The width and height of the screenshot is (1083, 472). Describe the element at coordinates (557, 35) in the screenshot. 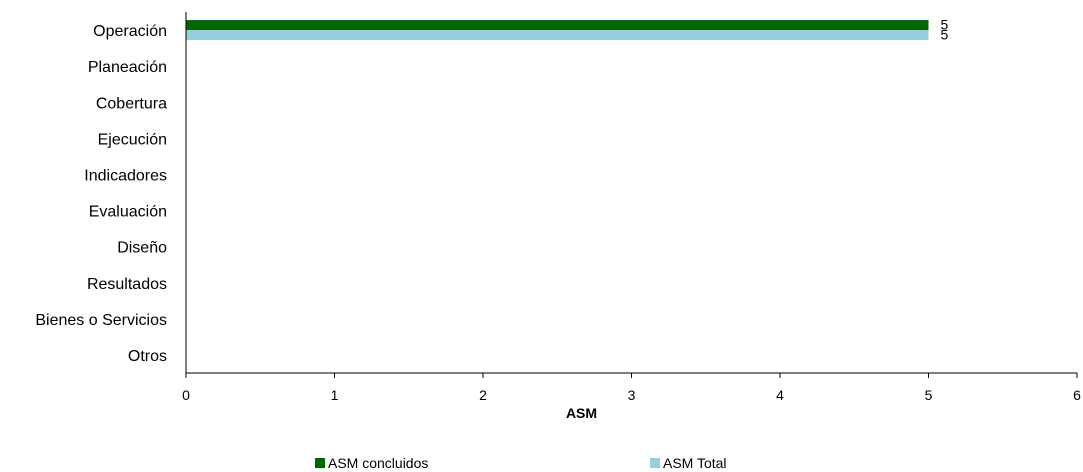

I see `bar-total` at that location.